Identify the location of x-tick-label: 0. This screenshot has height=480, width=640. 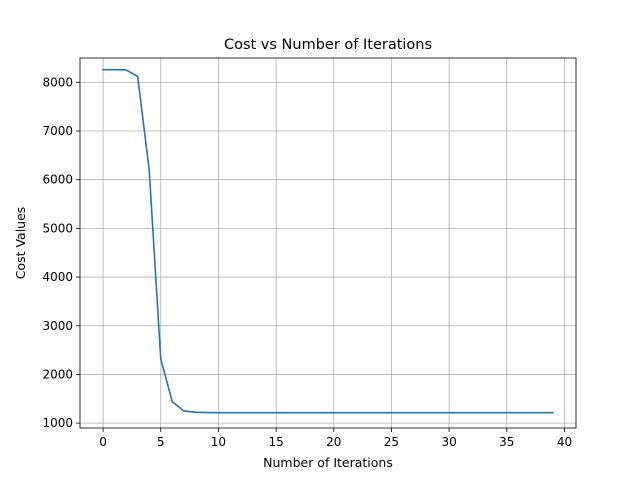
(103, 442).